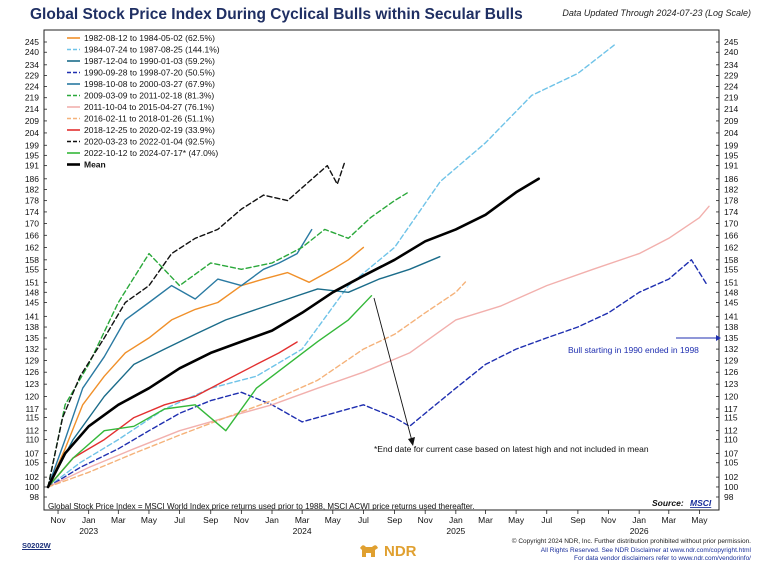 This screenshot has height=566, width=763. I want to click on y-tick-label: 219, so click(32, 98).